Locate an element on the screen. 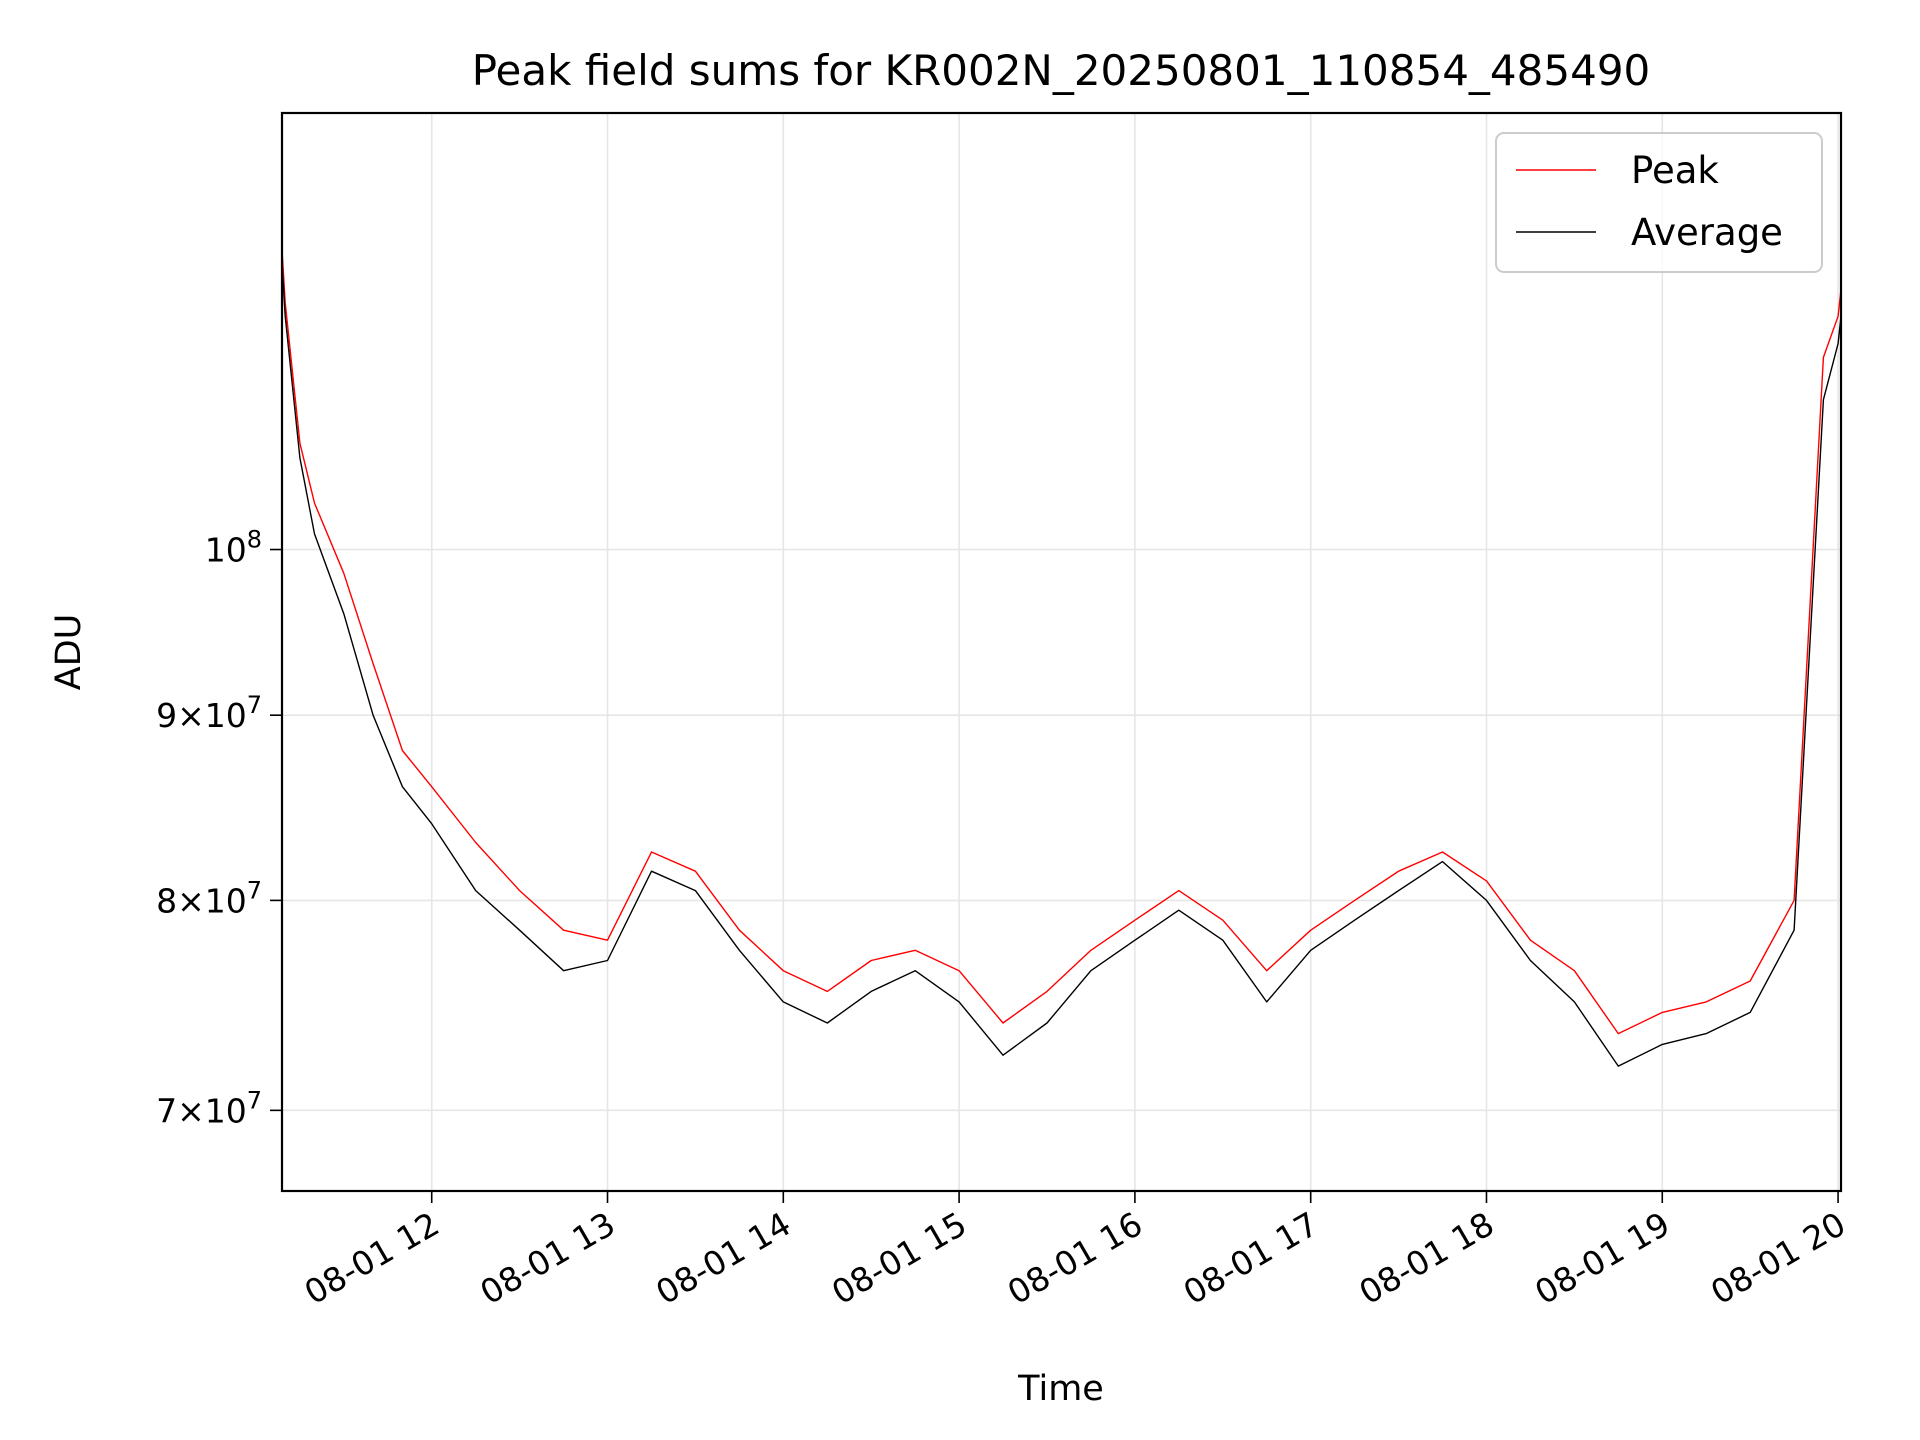 Image resolution: width=1920 pixels, height=1440 pixels. legend-label-peak: Peak is located at coordinates (1675, 170).